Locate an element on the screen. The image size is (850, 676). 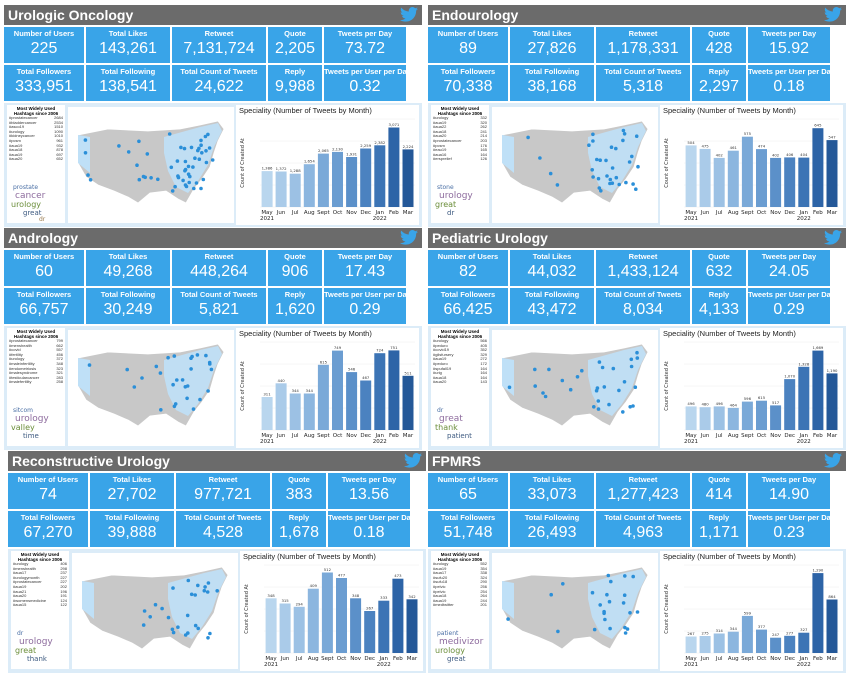
stat-value: 82 is located at coordinates (468, 271).